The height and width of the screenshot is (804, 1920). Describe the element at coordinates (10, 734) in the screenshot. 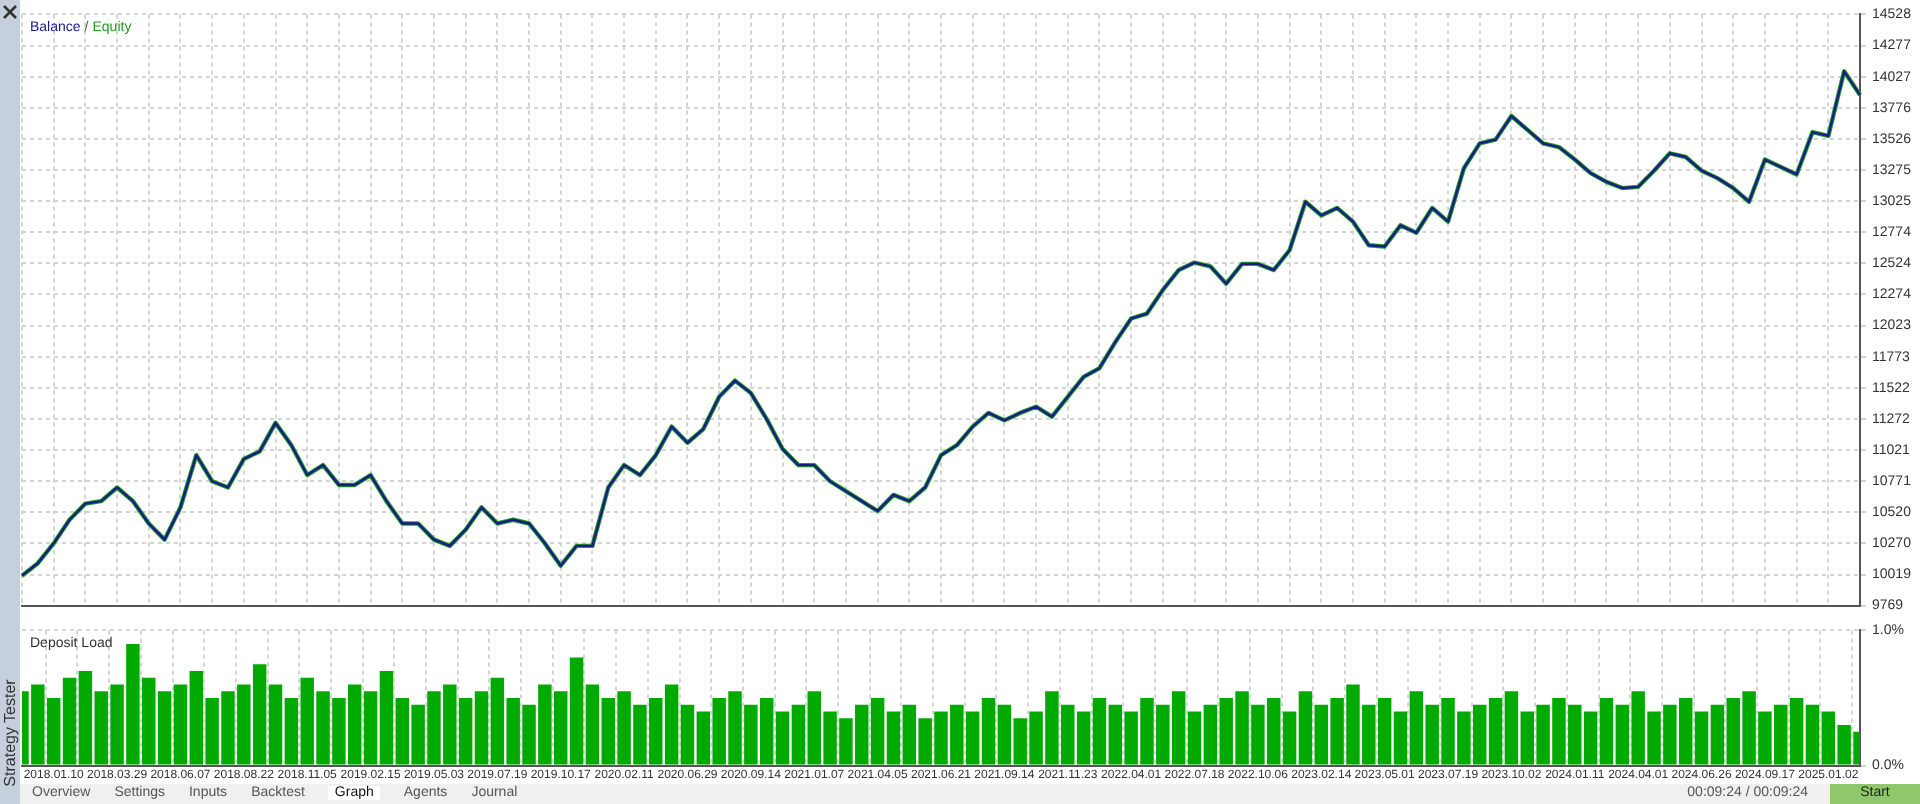

I see `text: Strategy Tester` at that location.